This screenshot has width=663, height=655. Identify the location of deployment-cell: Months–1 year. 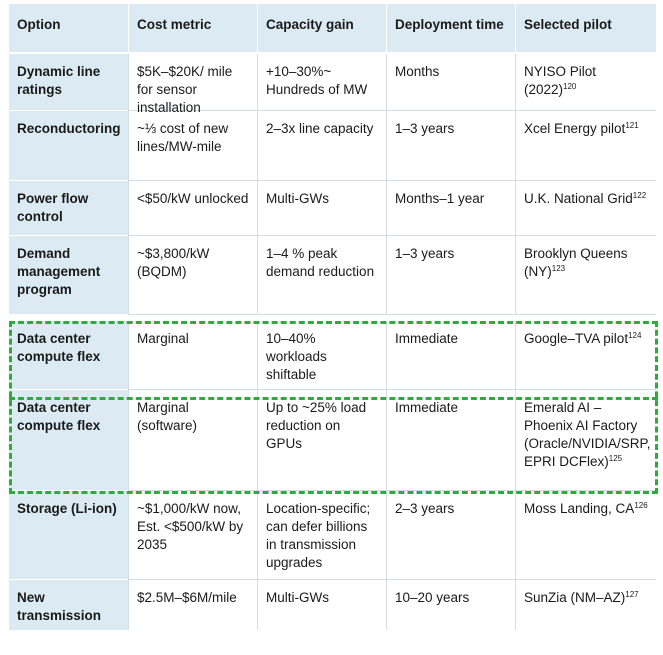
(450, 208).